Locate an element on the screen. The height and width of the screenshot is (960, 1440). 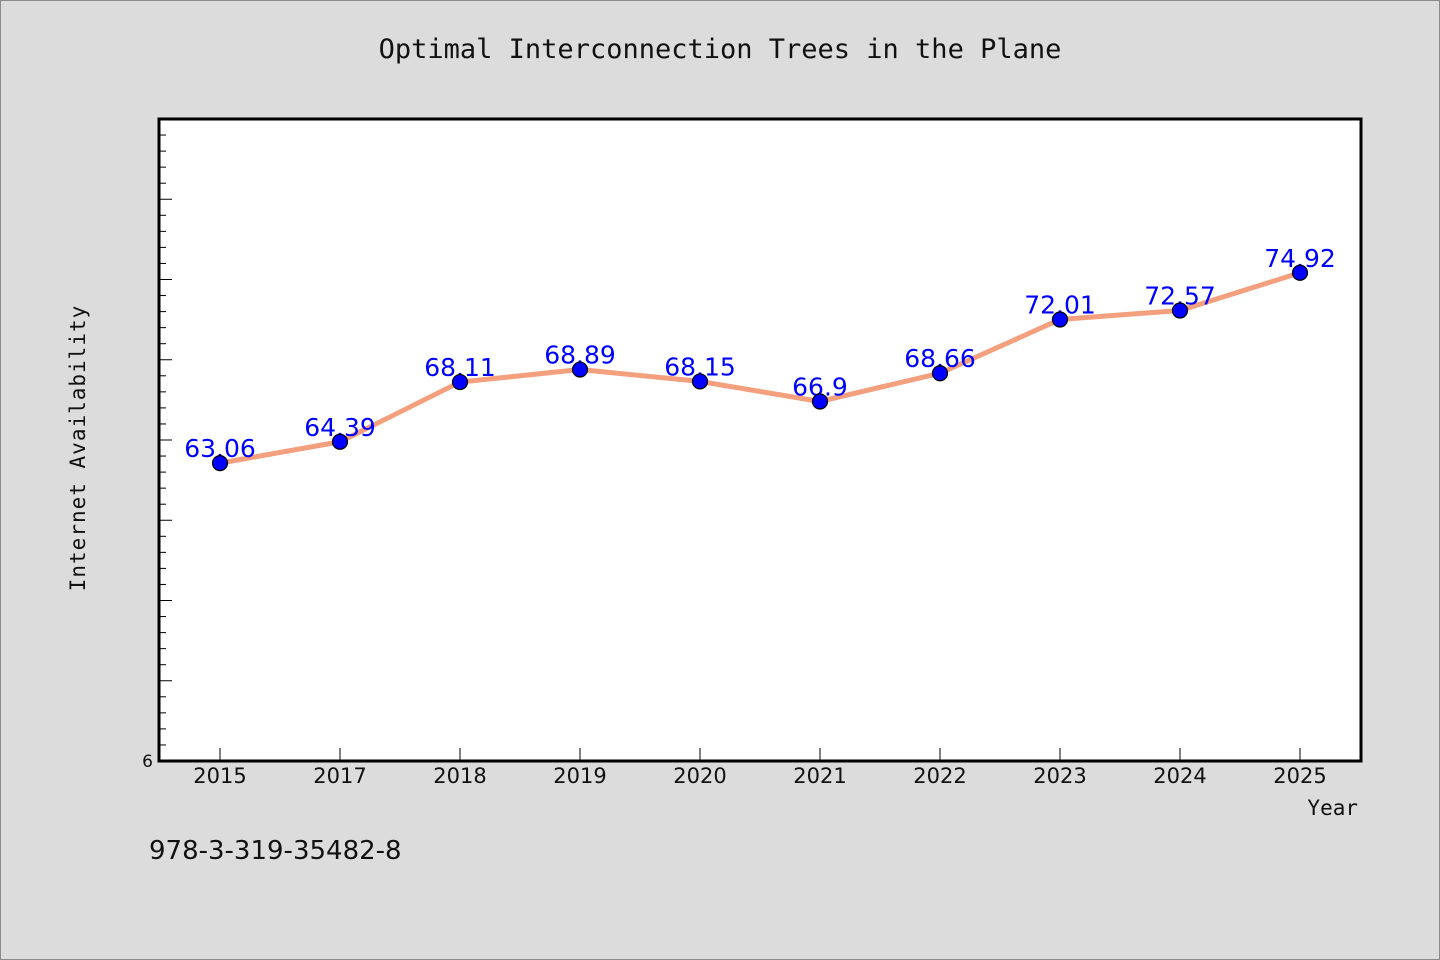
x-tick-label: 2024 is located at coordinates (1179, 776).